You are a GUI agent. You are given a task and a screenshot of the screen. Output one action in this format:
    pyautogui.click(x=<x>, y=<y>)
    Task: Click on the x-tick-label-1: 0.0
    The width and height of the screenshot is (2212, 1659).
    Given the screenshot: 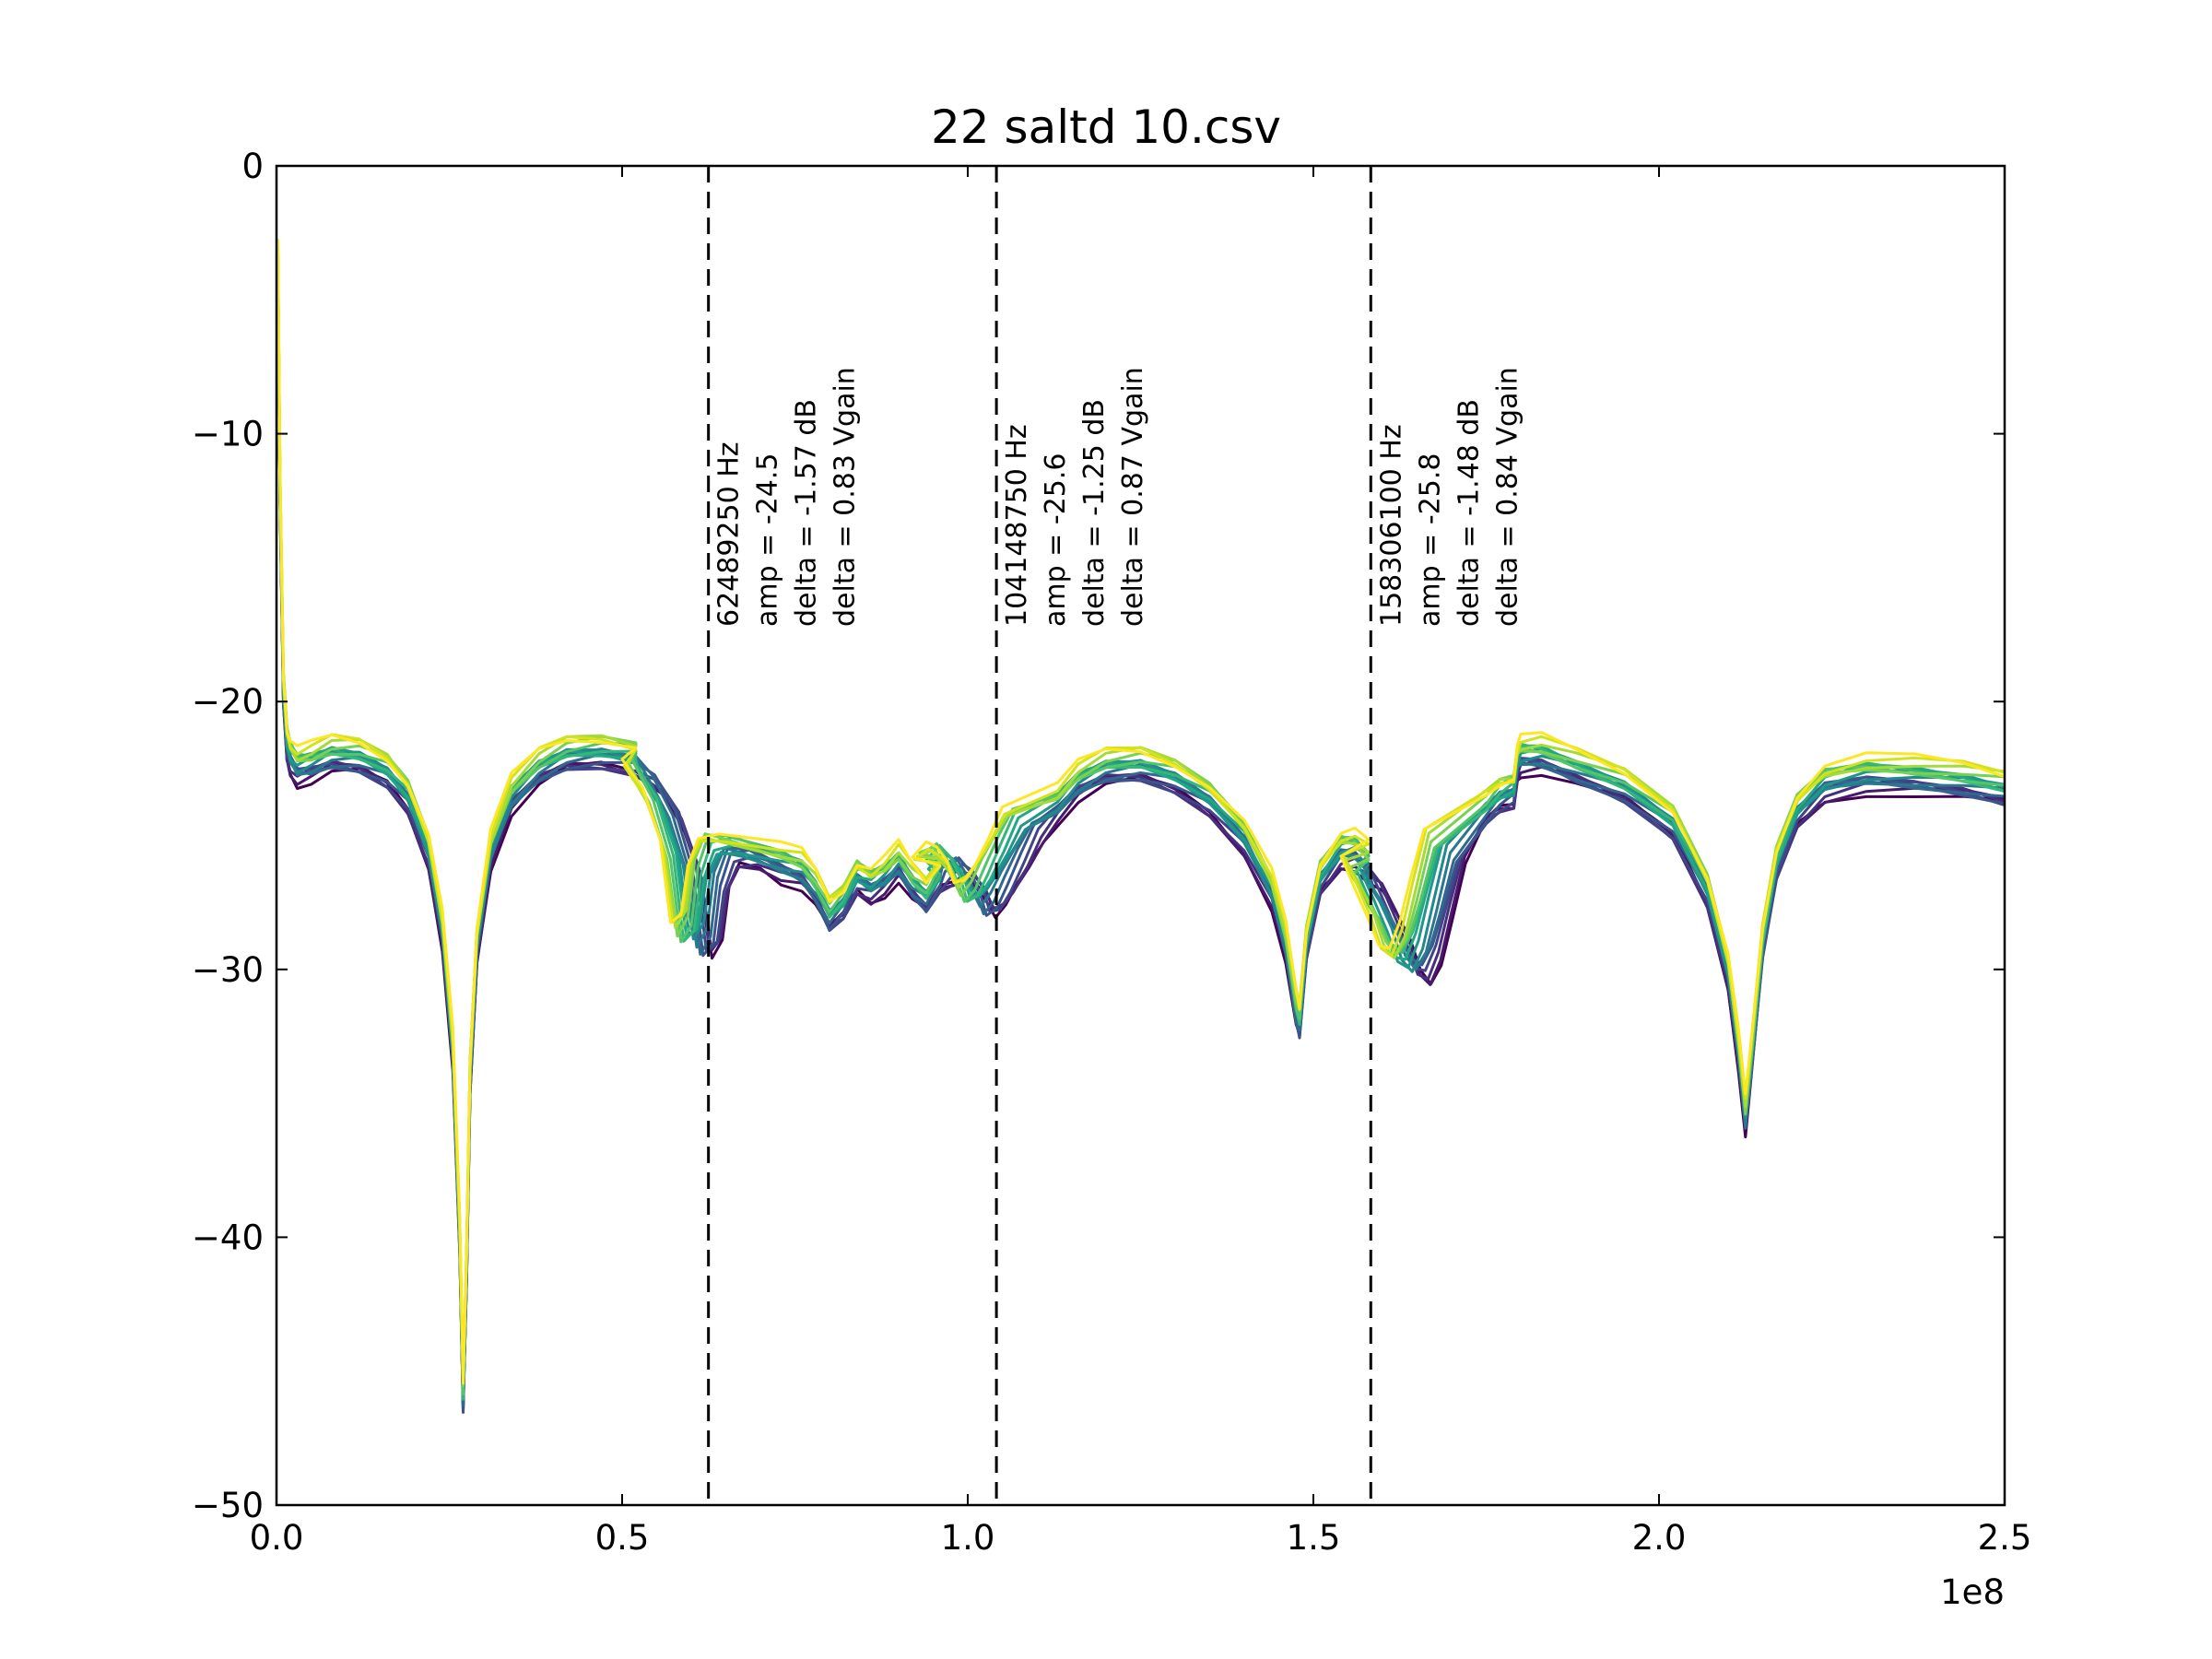 What is the action you would take?
    pyautogui.click(x=277, y=1538)
    